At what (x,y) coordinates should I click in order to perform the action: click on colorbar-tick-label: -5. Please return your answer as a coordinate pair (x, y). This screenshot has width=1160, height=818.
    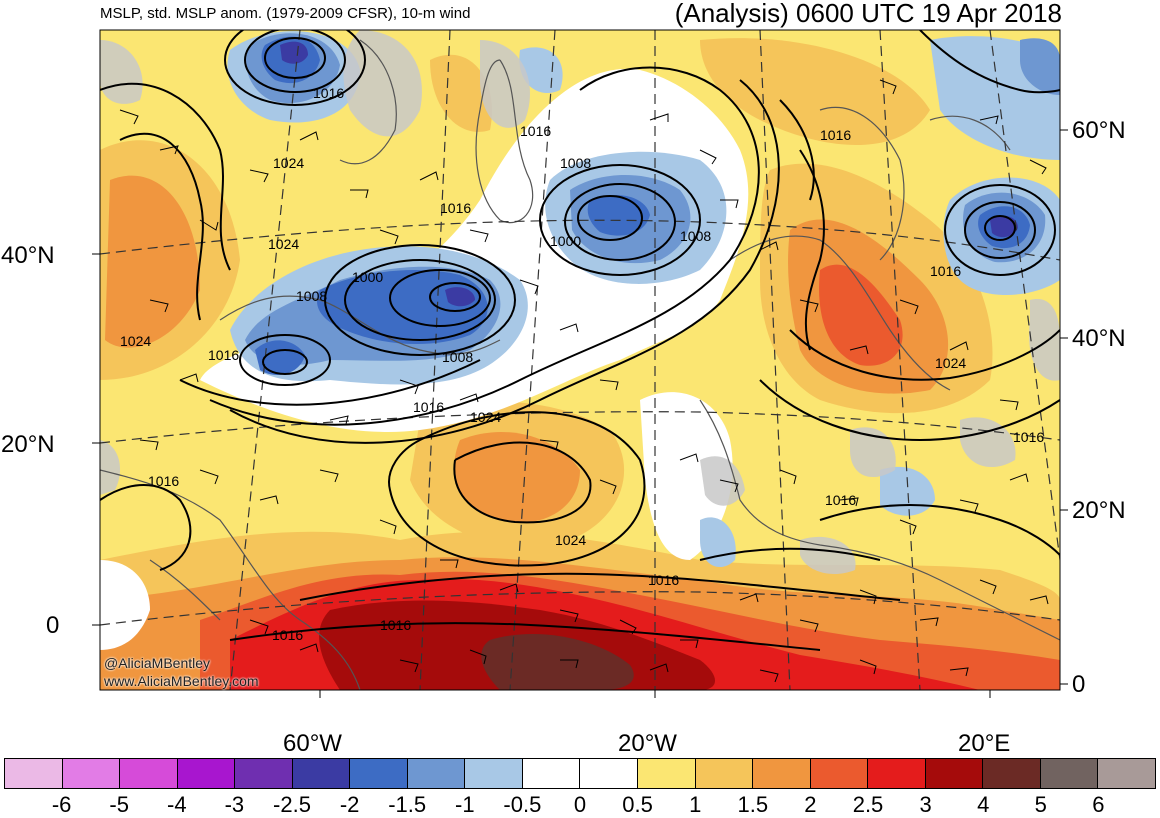
    Looking at the image, I should click on (119, 804).